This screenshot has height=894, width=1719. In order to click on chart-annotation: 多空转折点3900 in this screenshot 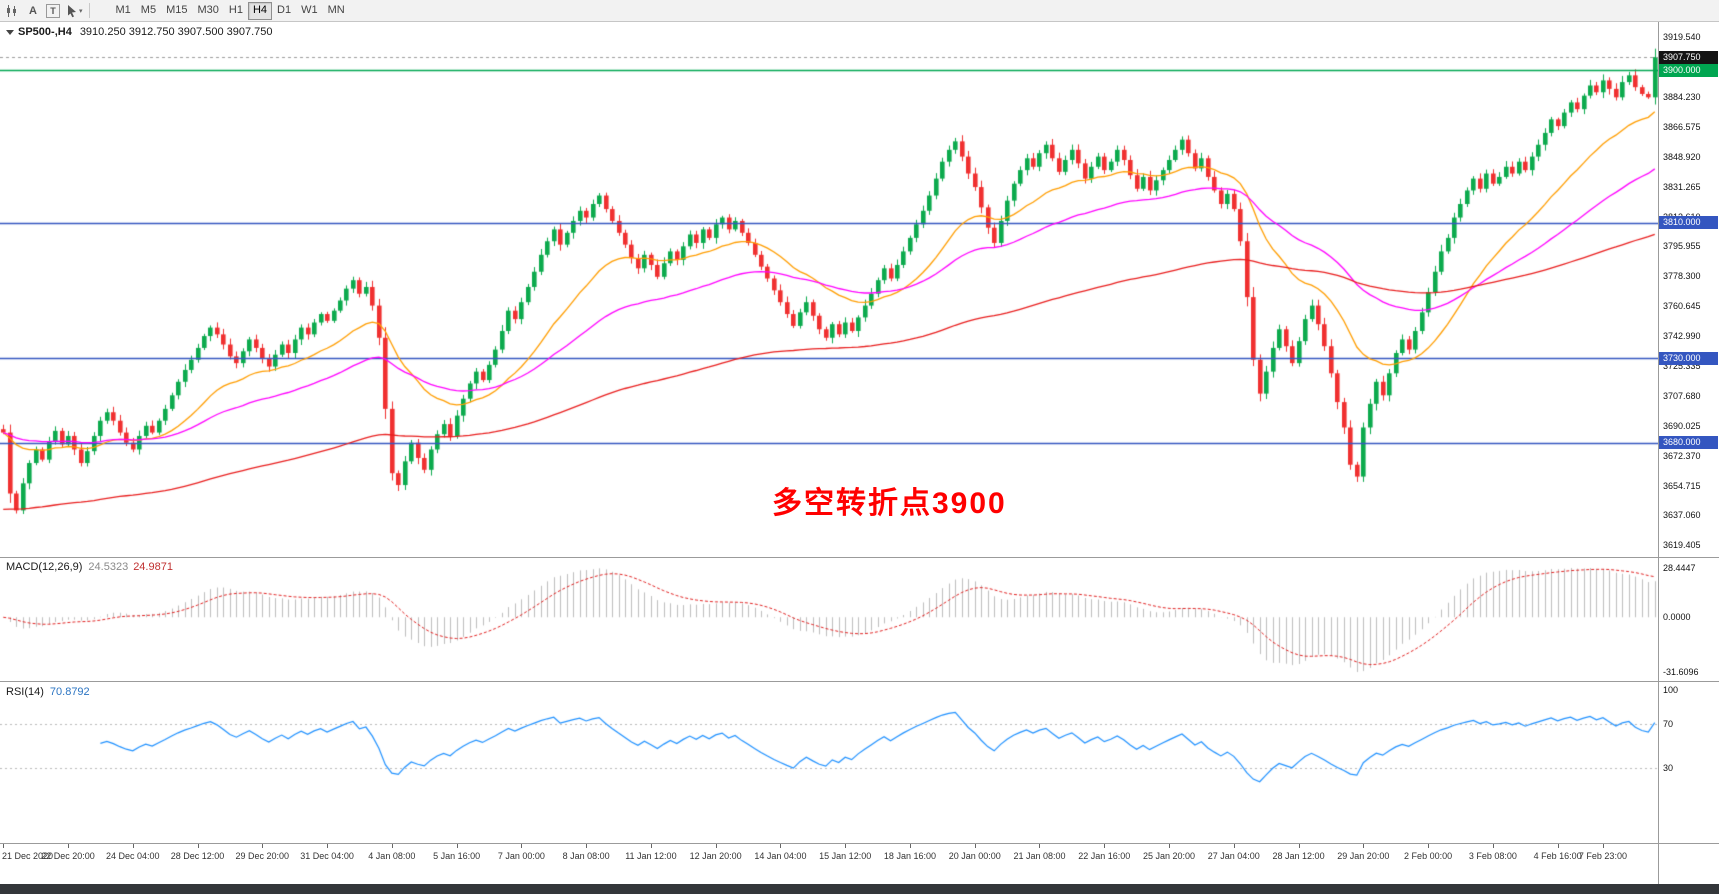, I will do `click(889, 503)`.